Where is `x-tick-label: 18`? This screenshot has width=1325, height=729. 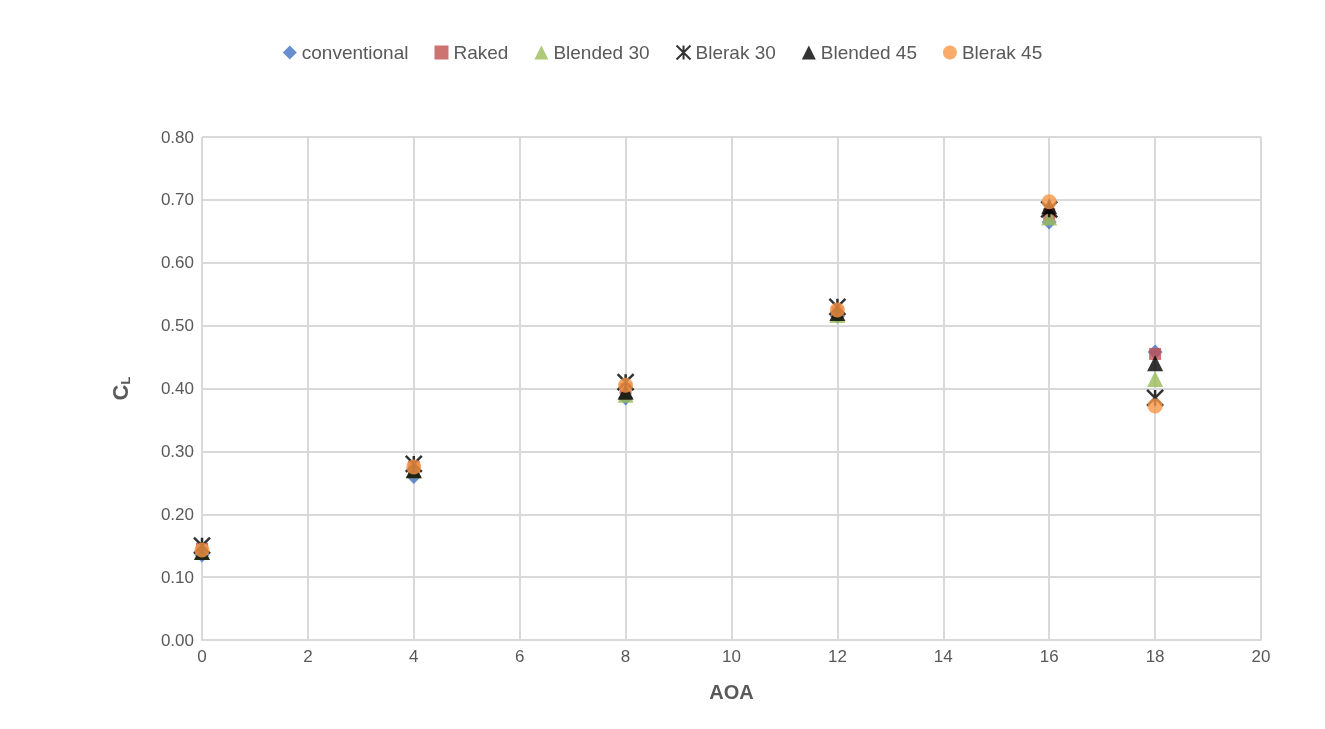
x-tick-label: 18 is located at coordinates (1155, 656).